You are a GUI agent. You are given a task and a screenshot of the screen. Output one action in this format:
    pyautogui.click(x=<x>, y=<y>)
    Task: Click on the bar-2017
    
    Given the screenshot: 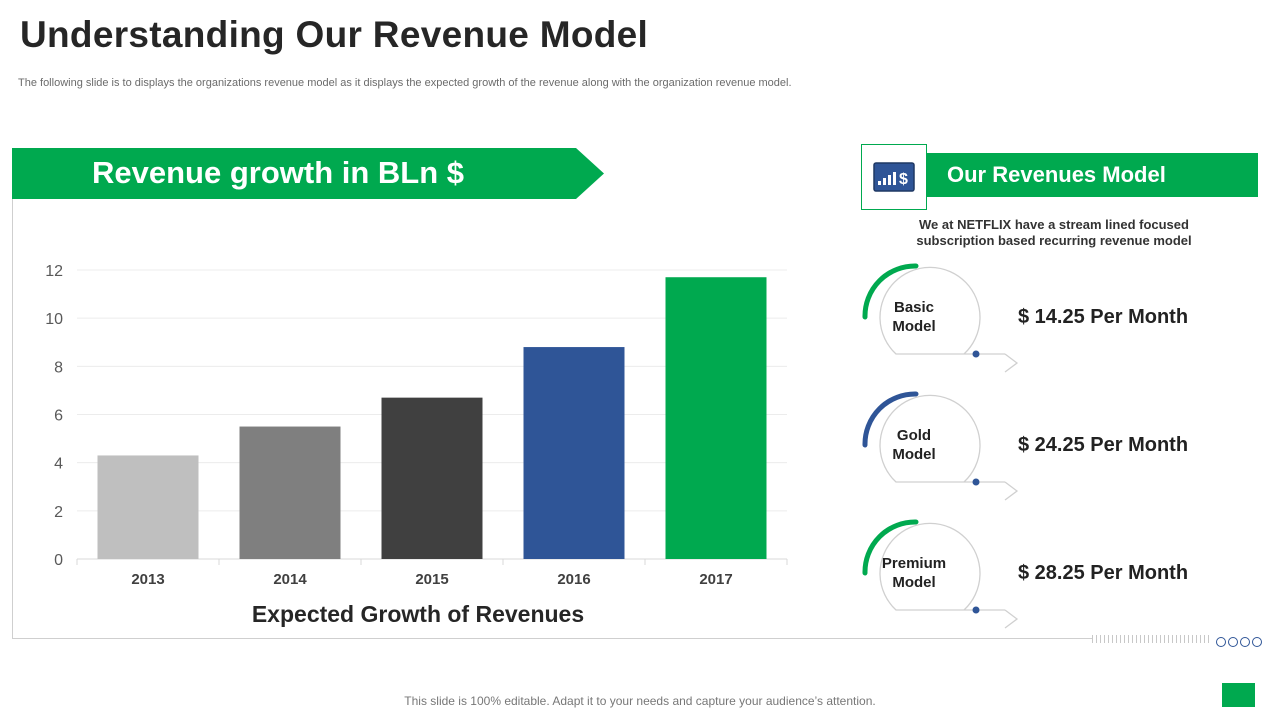 What is the action you would take?
    pyautogui.click(x=716, y=418)
    